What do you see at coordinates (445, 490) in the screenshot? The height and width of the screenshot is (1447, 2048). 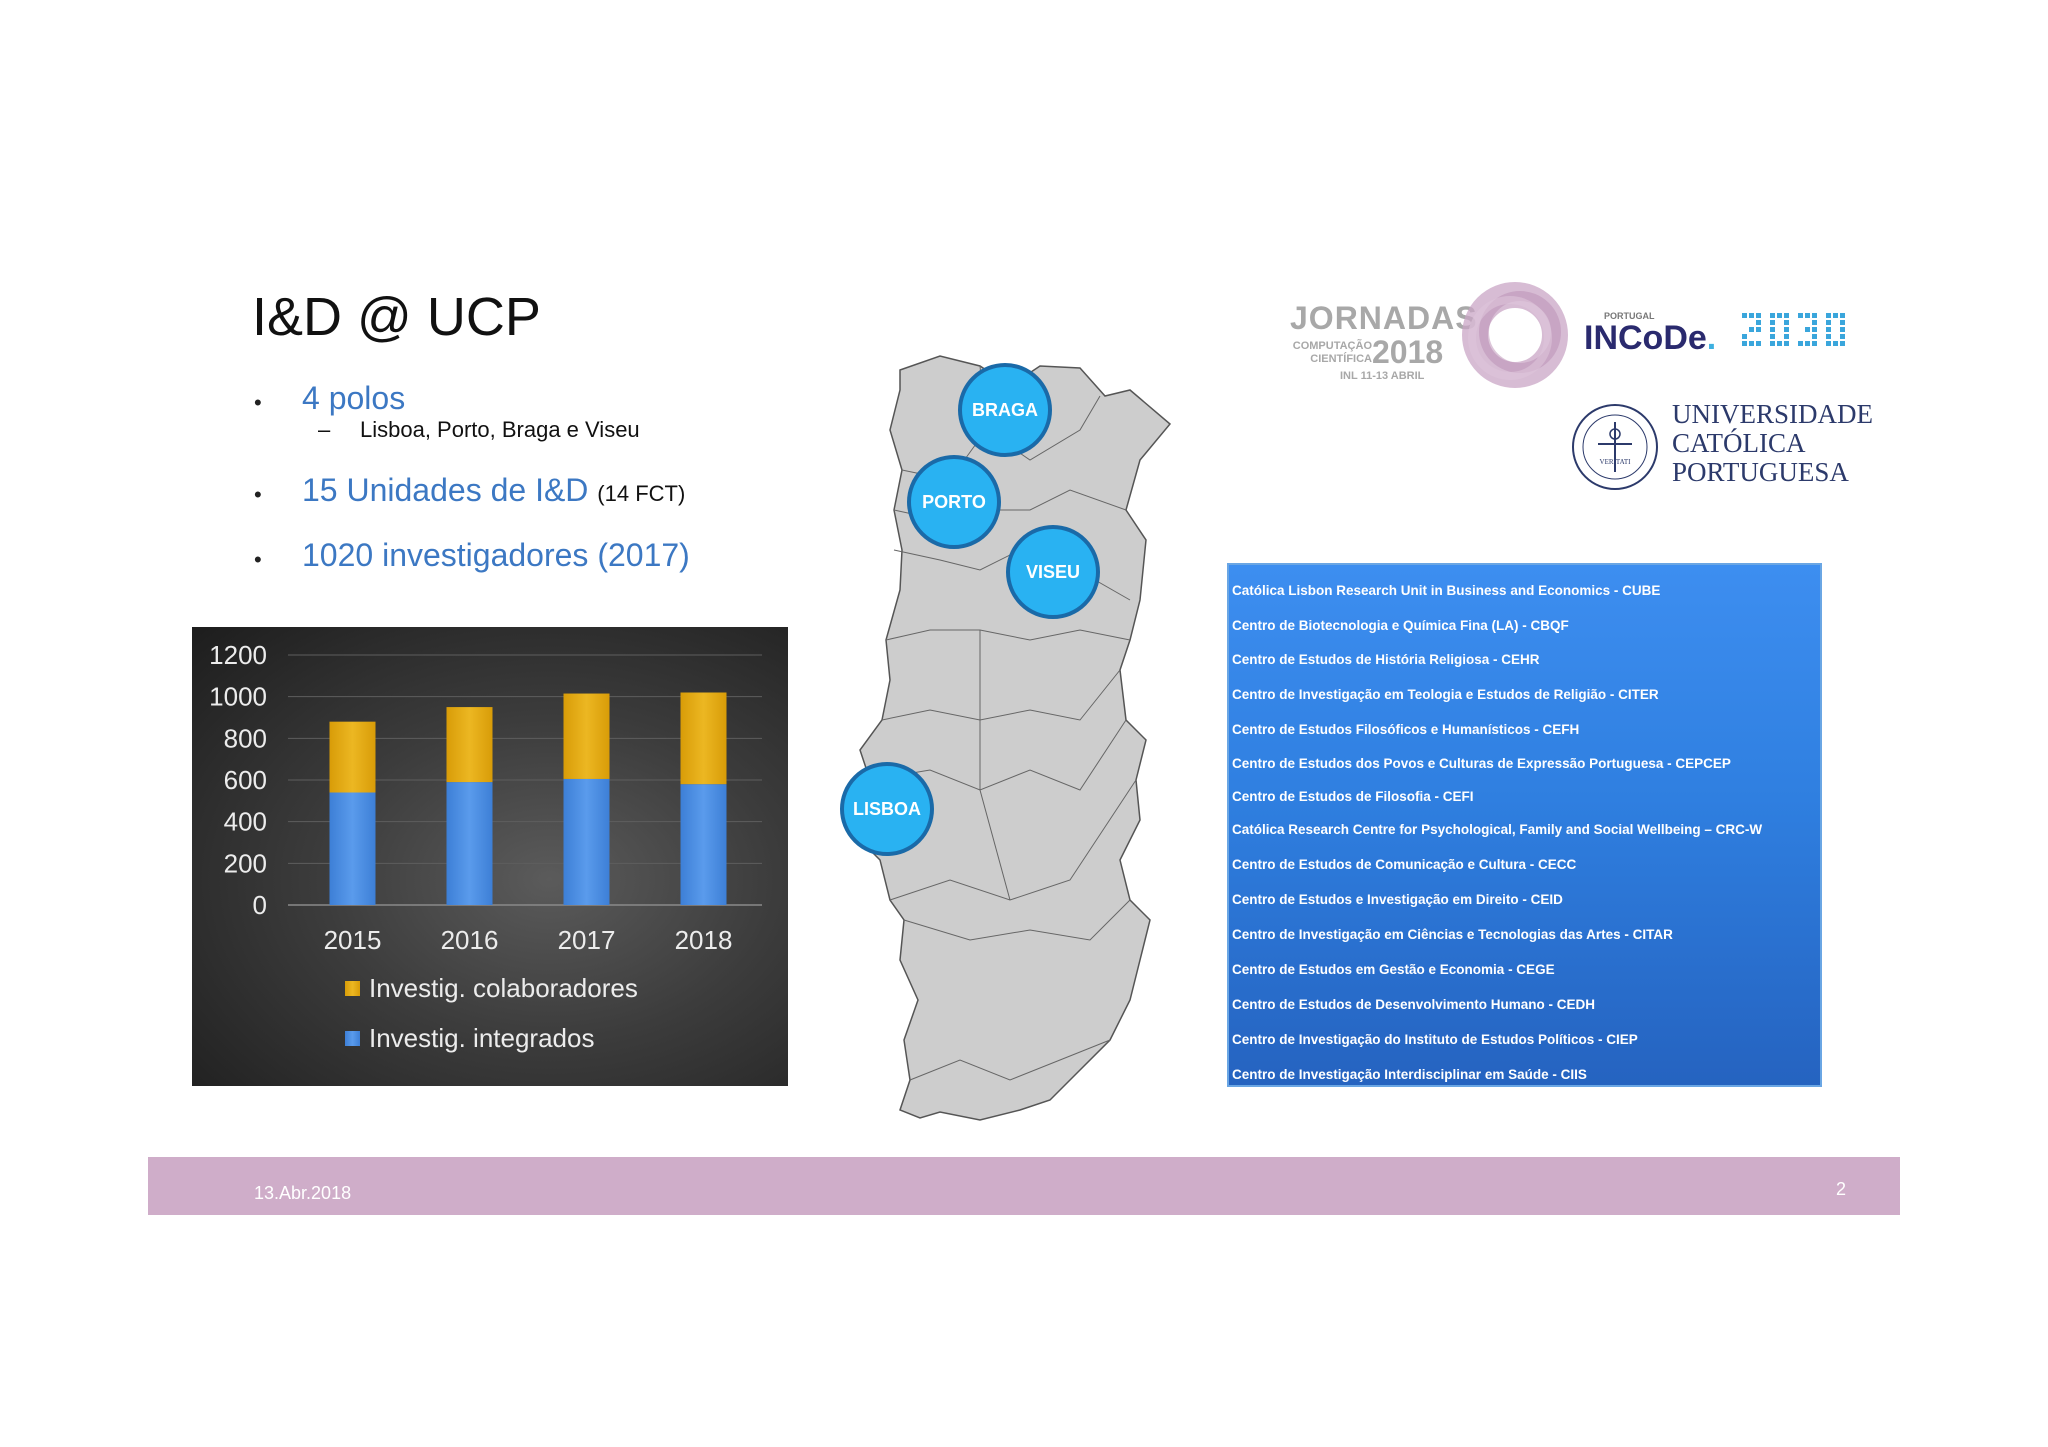 I see `bullet-unidades-text: 15 Unidades de I&D` at bounding box center [445, 490].